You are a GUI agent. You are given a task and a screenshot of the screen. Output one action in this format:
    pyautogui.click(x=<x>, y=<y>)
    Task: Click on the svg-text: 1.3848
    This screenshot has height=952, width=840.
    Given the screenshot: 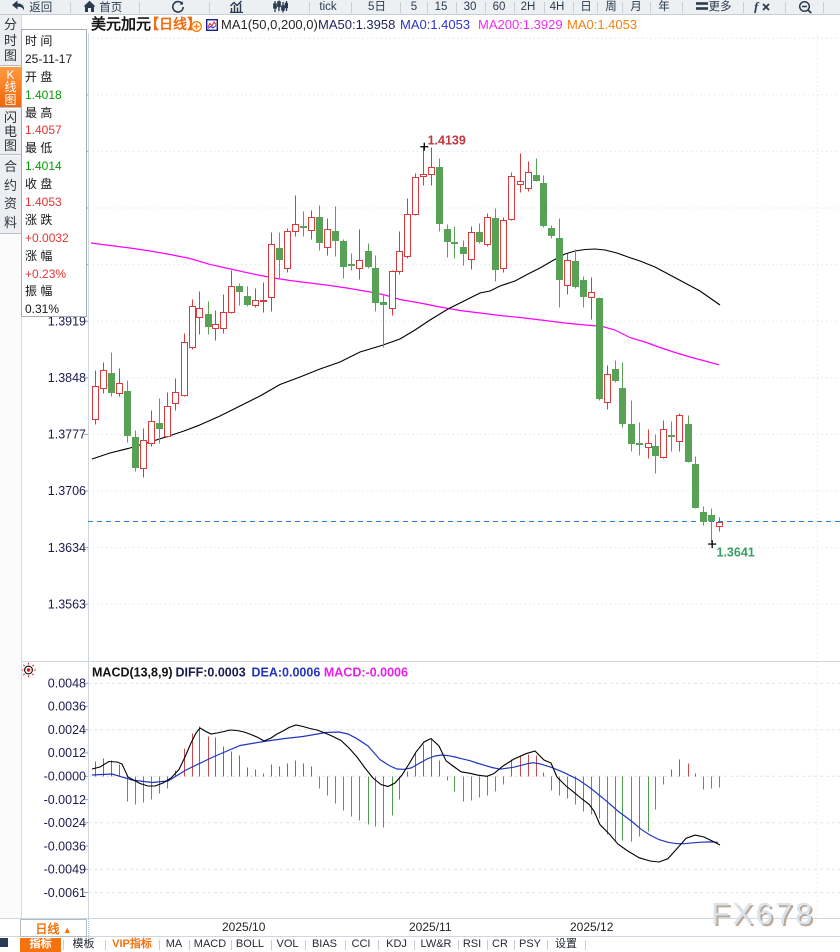 What is the action you would take?
    pyautogui.click(x=67, y=378)
    